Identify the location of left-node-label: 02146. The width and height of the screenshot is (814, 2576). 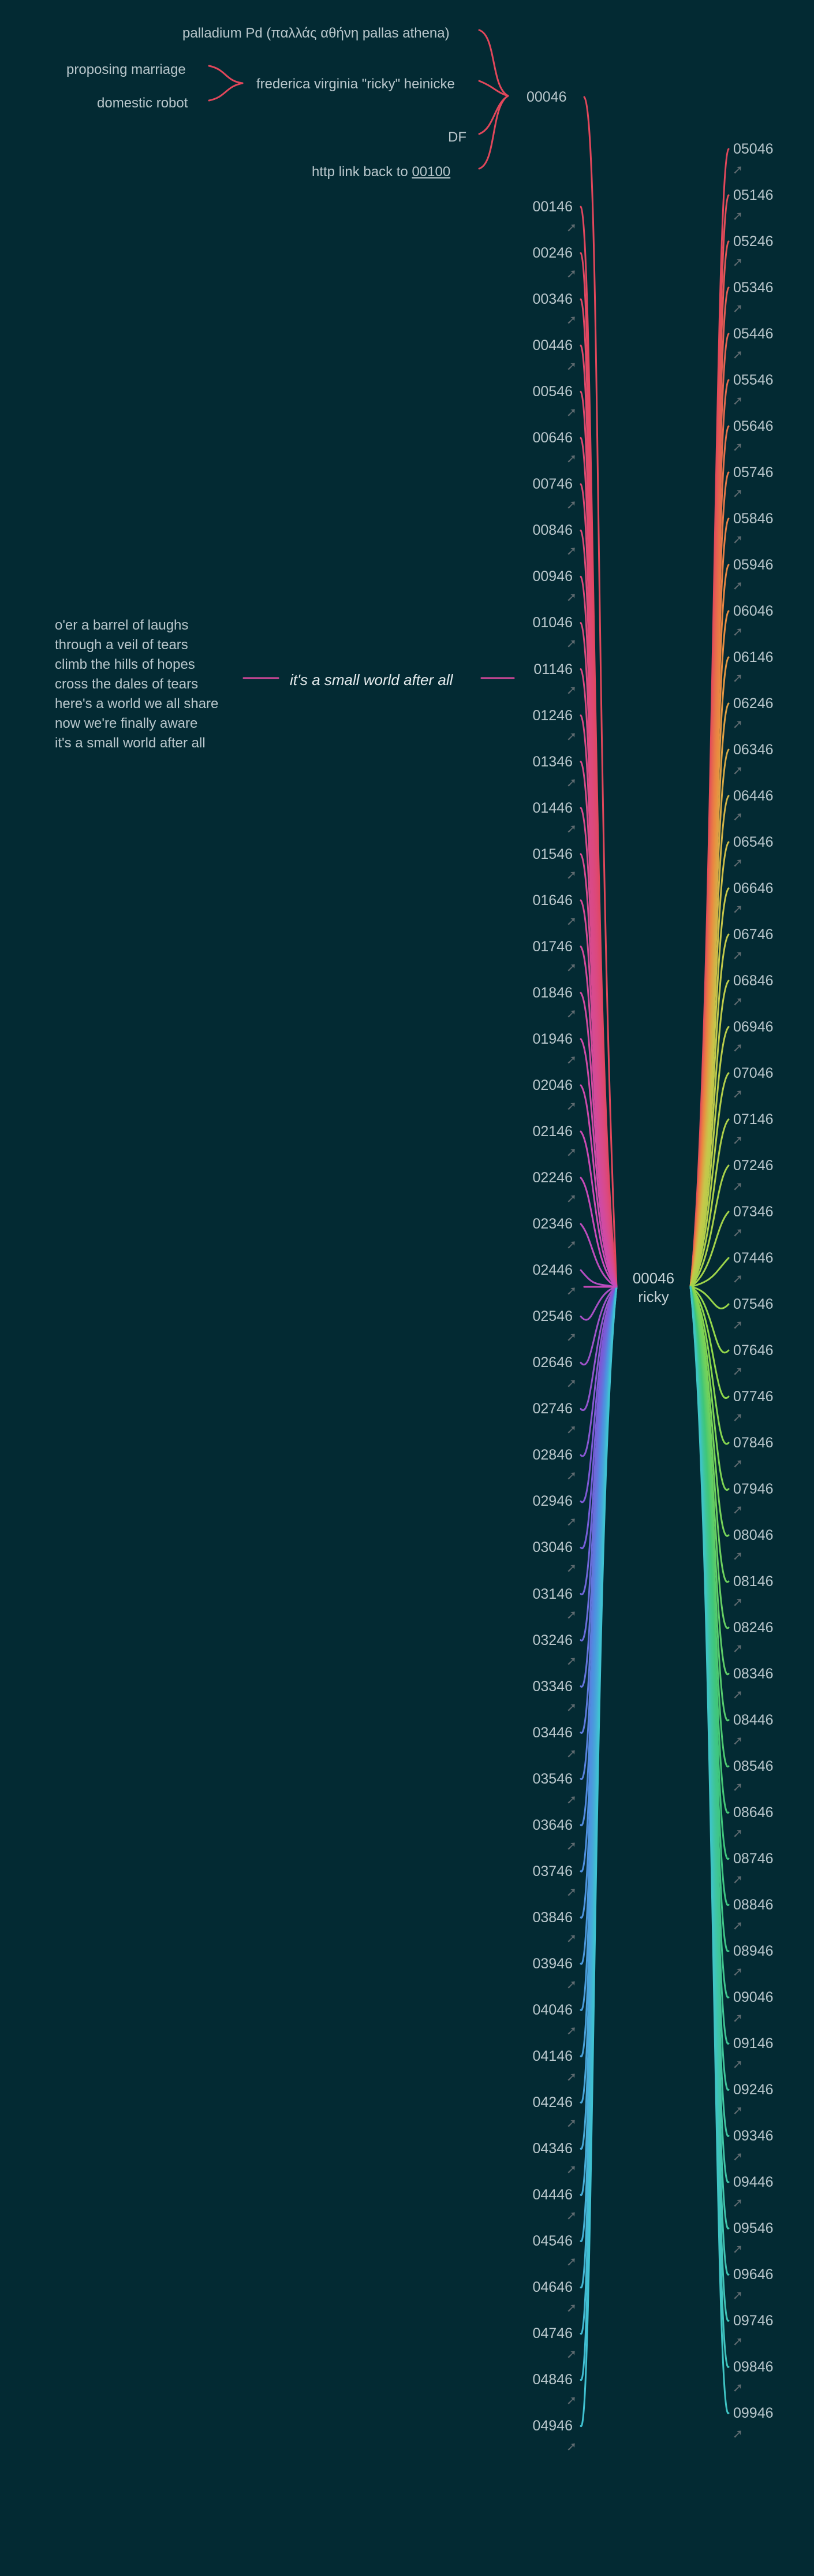
(552, 1131).